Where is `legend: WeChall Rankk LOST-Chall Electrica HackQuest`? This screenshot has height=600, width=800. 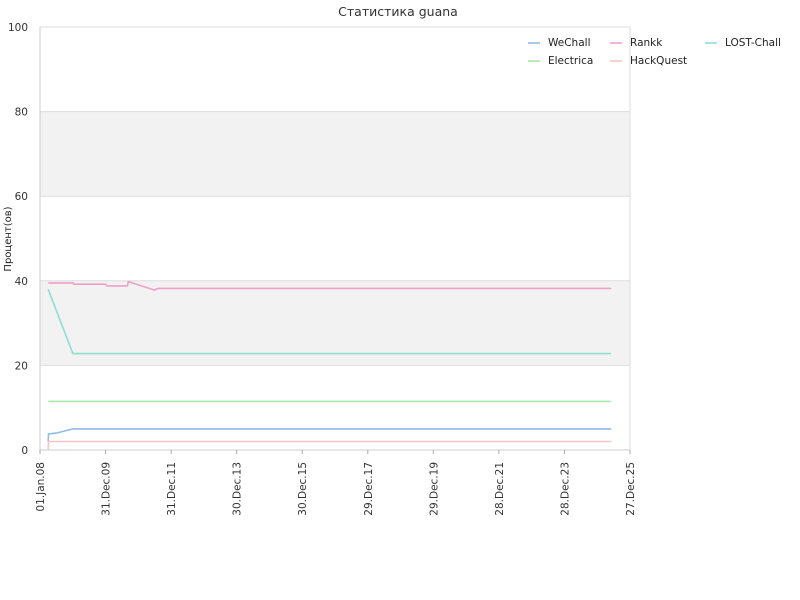 legend: WeChall Rankk LOST-Chall Electrica HackQuest is located at coordinates (654, 52).